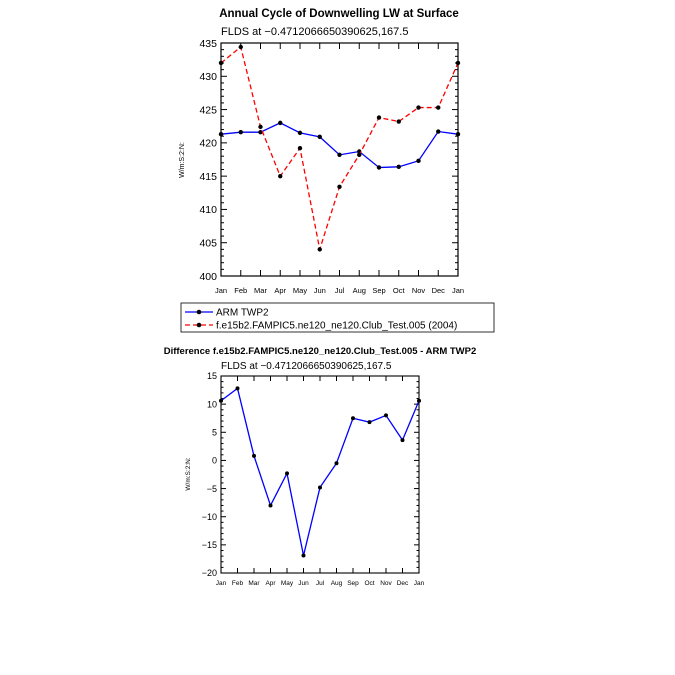  I want to click on chart-top-xtick-label: May, so click(300, 290).